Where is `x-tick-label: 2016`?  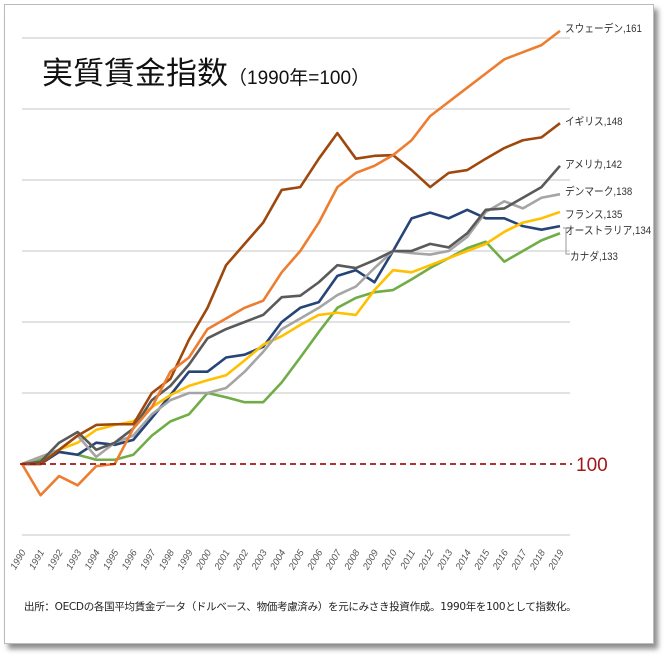 x-tick-label: 2016 is located at coordinates (500, 559).